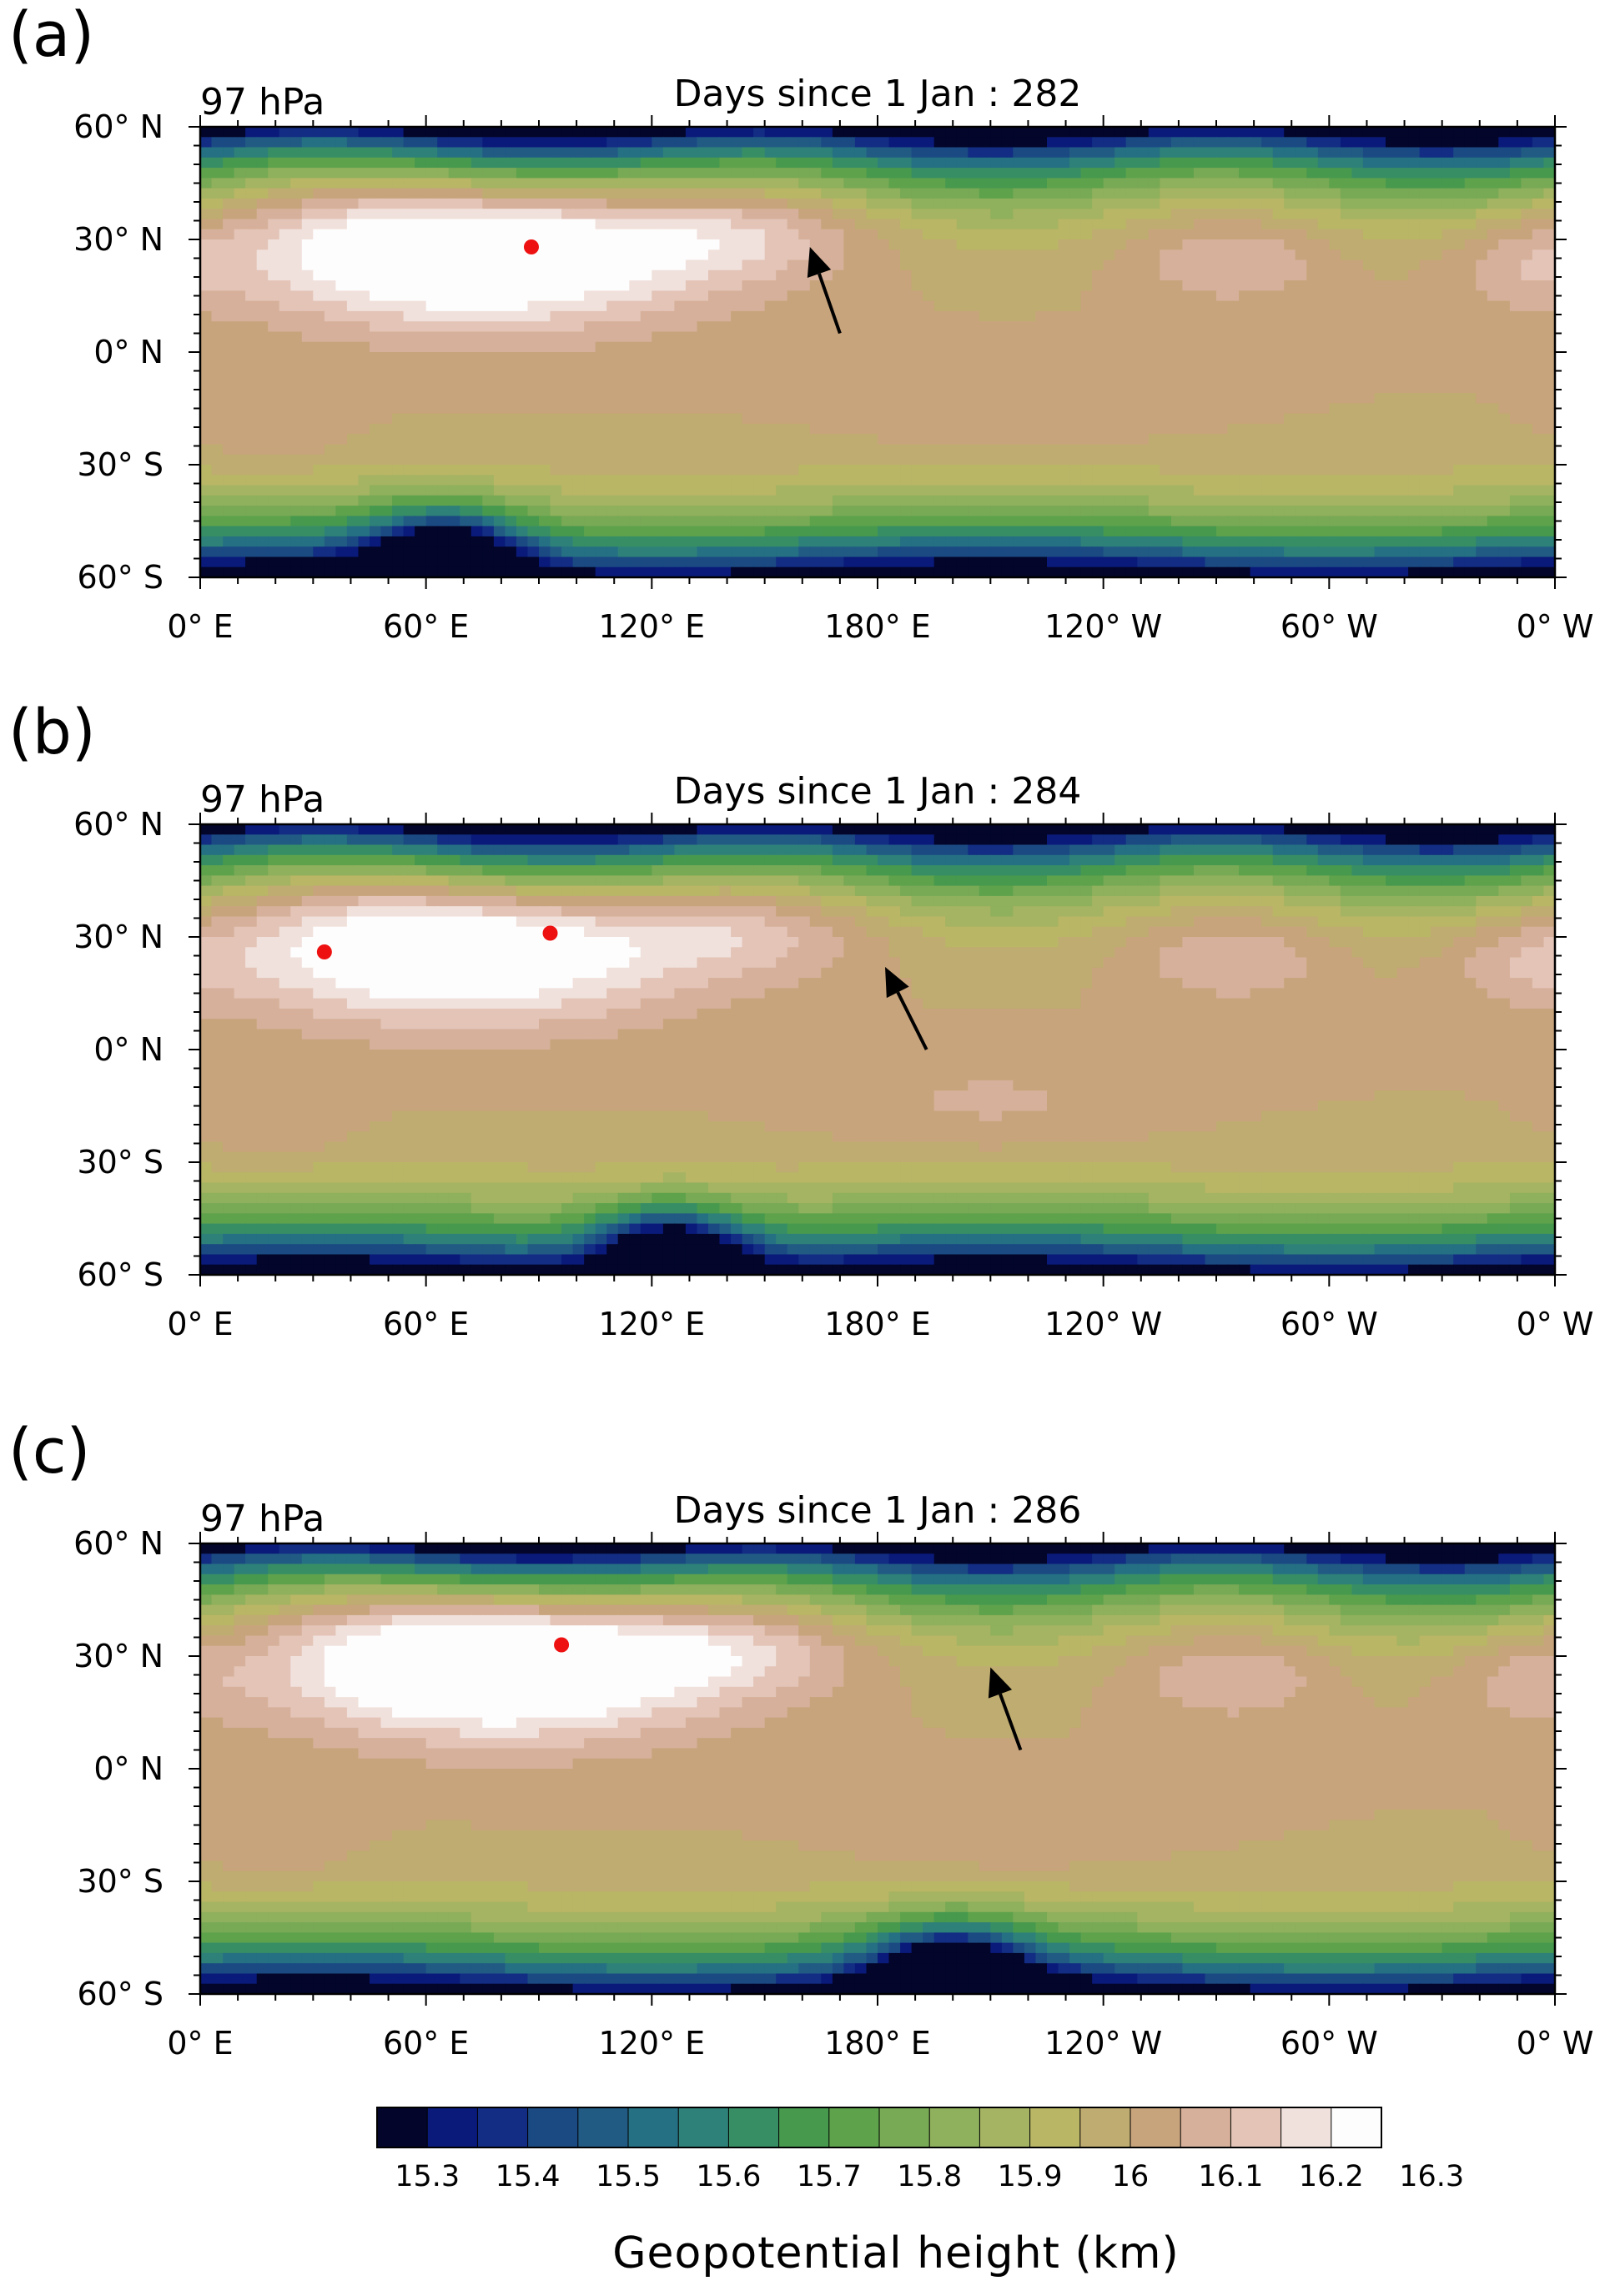 The width and height of the screenshot is (1605, 2296). Describe the element at coordinates (1230, 2176) in the screenshot. I see `colorbar-tick-label: 16.1` at that location.